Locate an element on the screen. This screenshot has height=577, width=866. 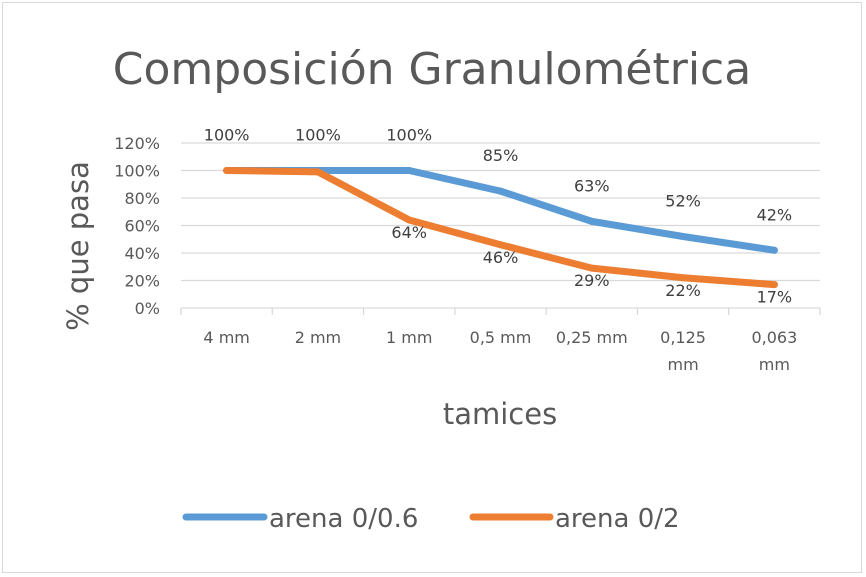
data-label: 64% is located at coordinates (409, 232).